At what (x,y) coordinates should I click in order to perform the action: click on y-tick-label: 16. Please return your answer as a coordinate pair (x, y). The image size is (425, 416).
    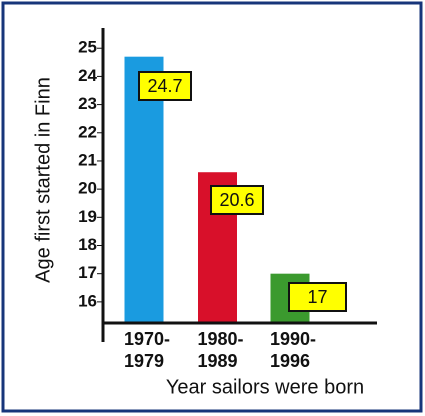
    Looking at the image, I should click on (87, 300).